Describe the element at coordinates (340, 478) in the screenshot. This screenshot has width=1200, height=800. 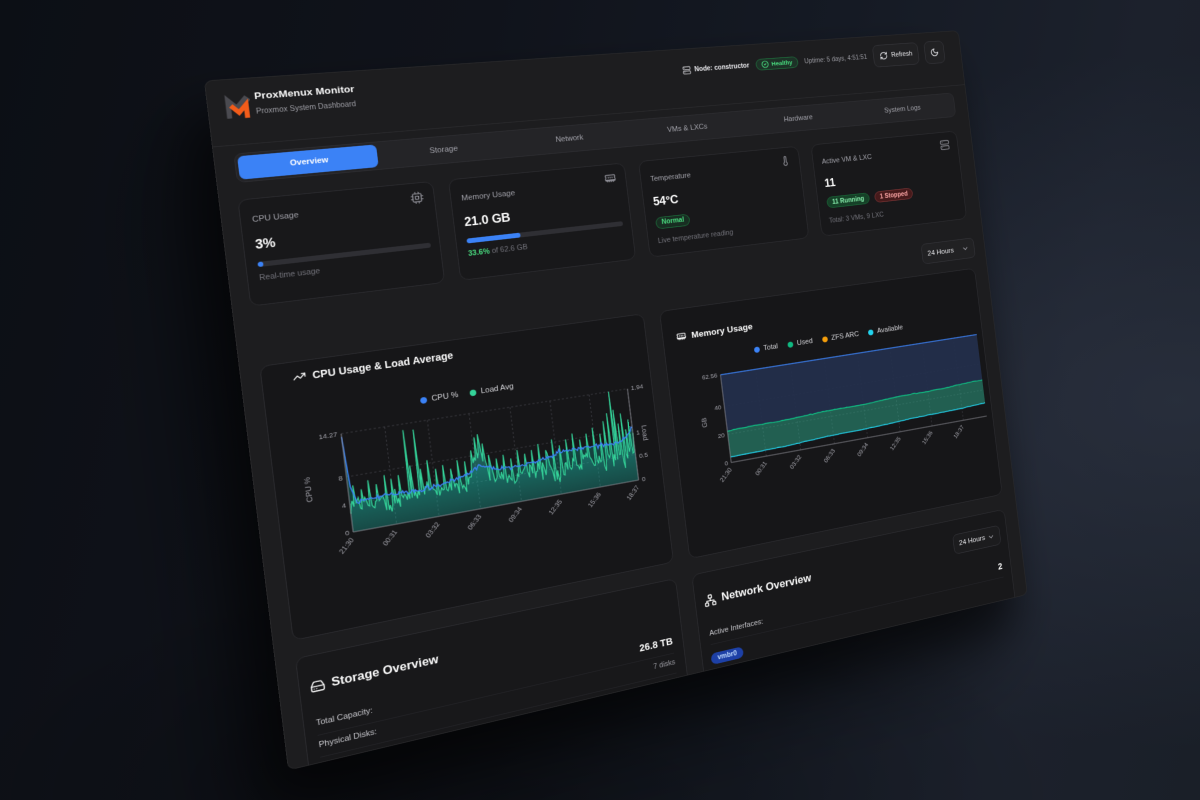
I see `svg-text: 8` at that location.